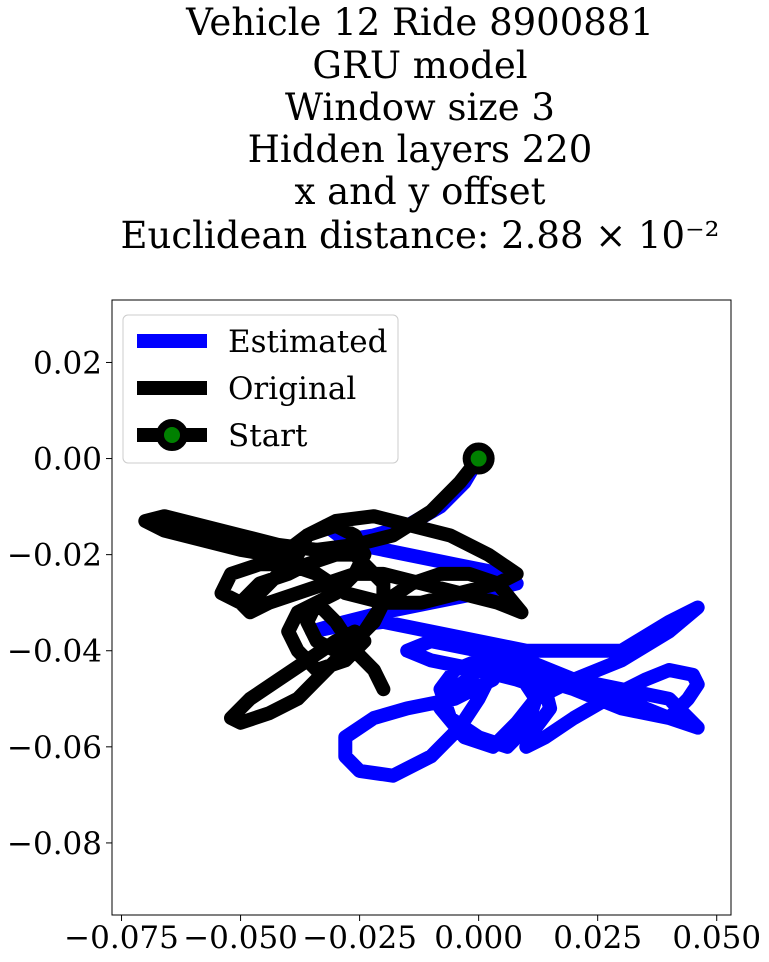  I want to click on x-tick-label: 0.050, so click(716, 938).